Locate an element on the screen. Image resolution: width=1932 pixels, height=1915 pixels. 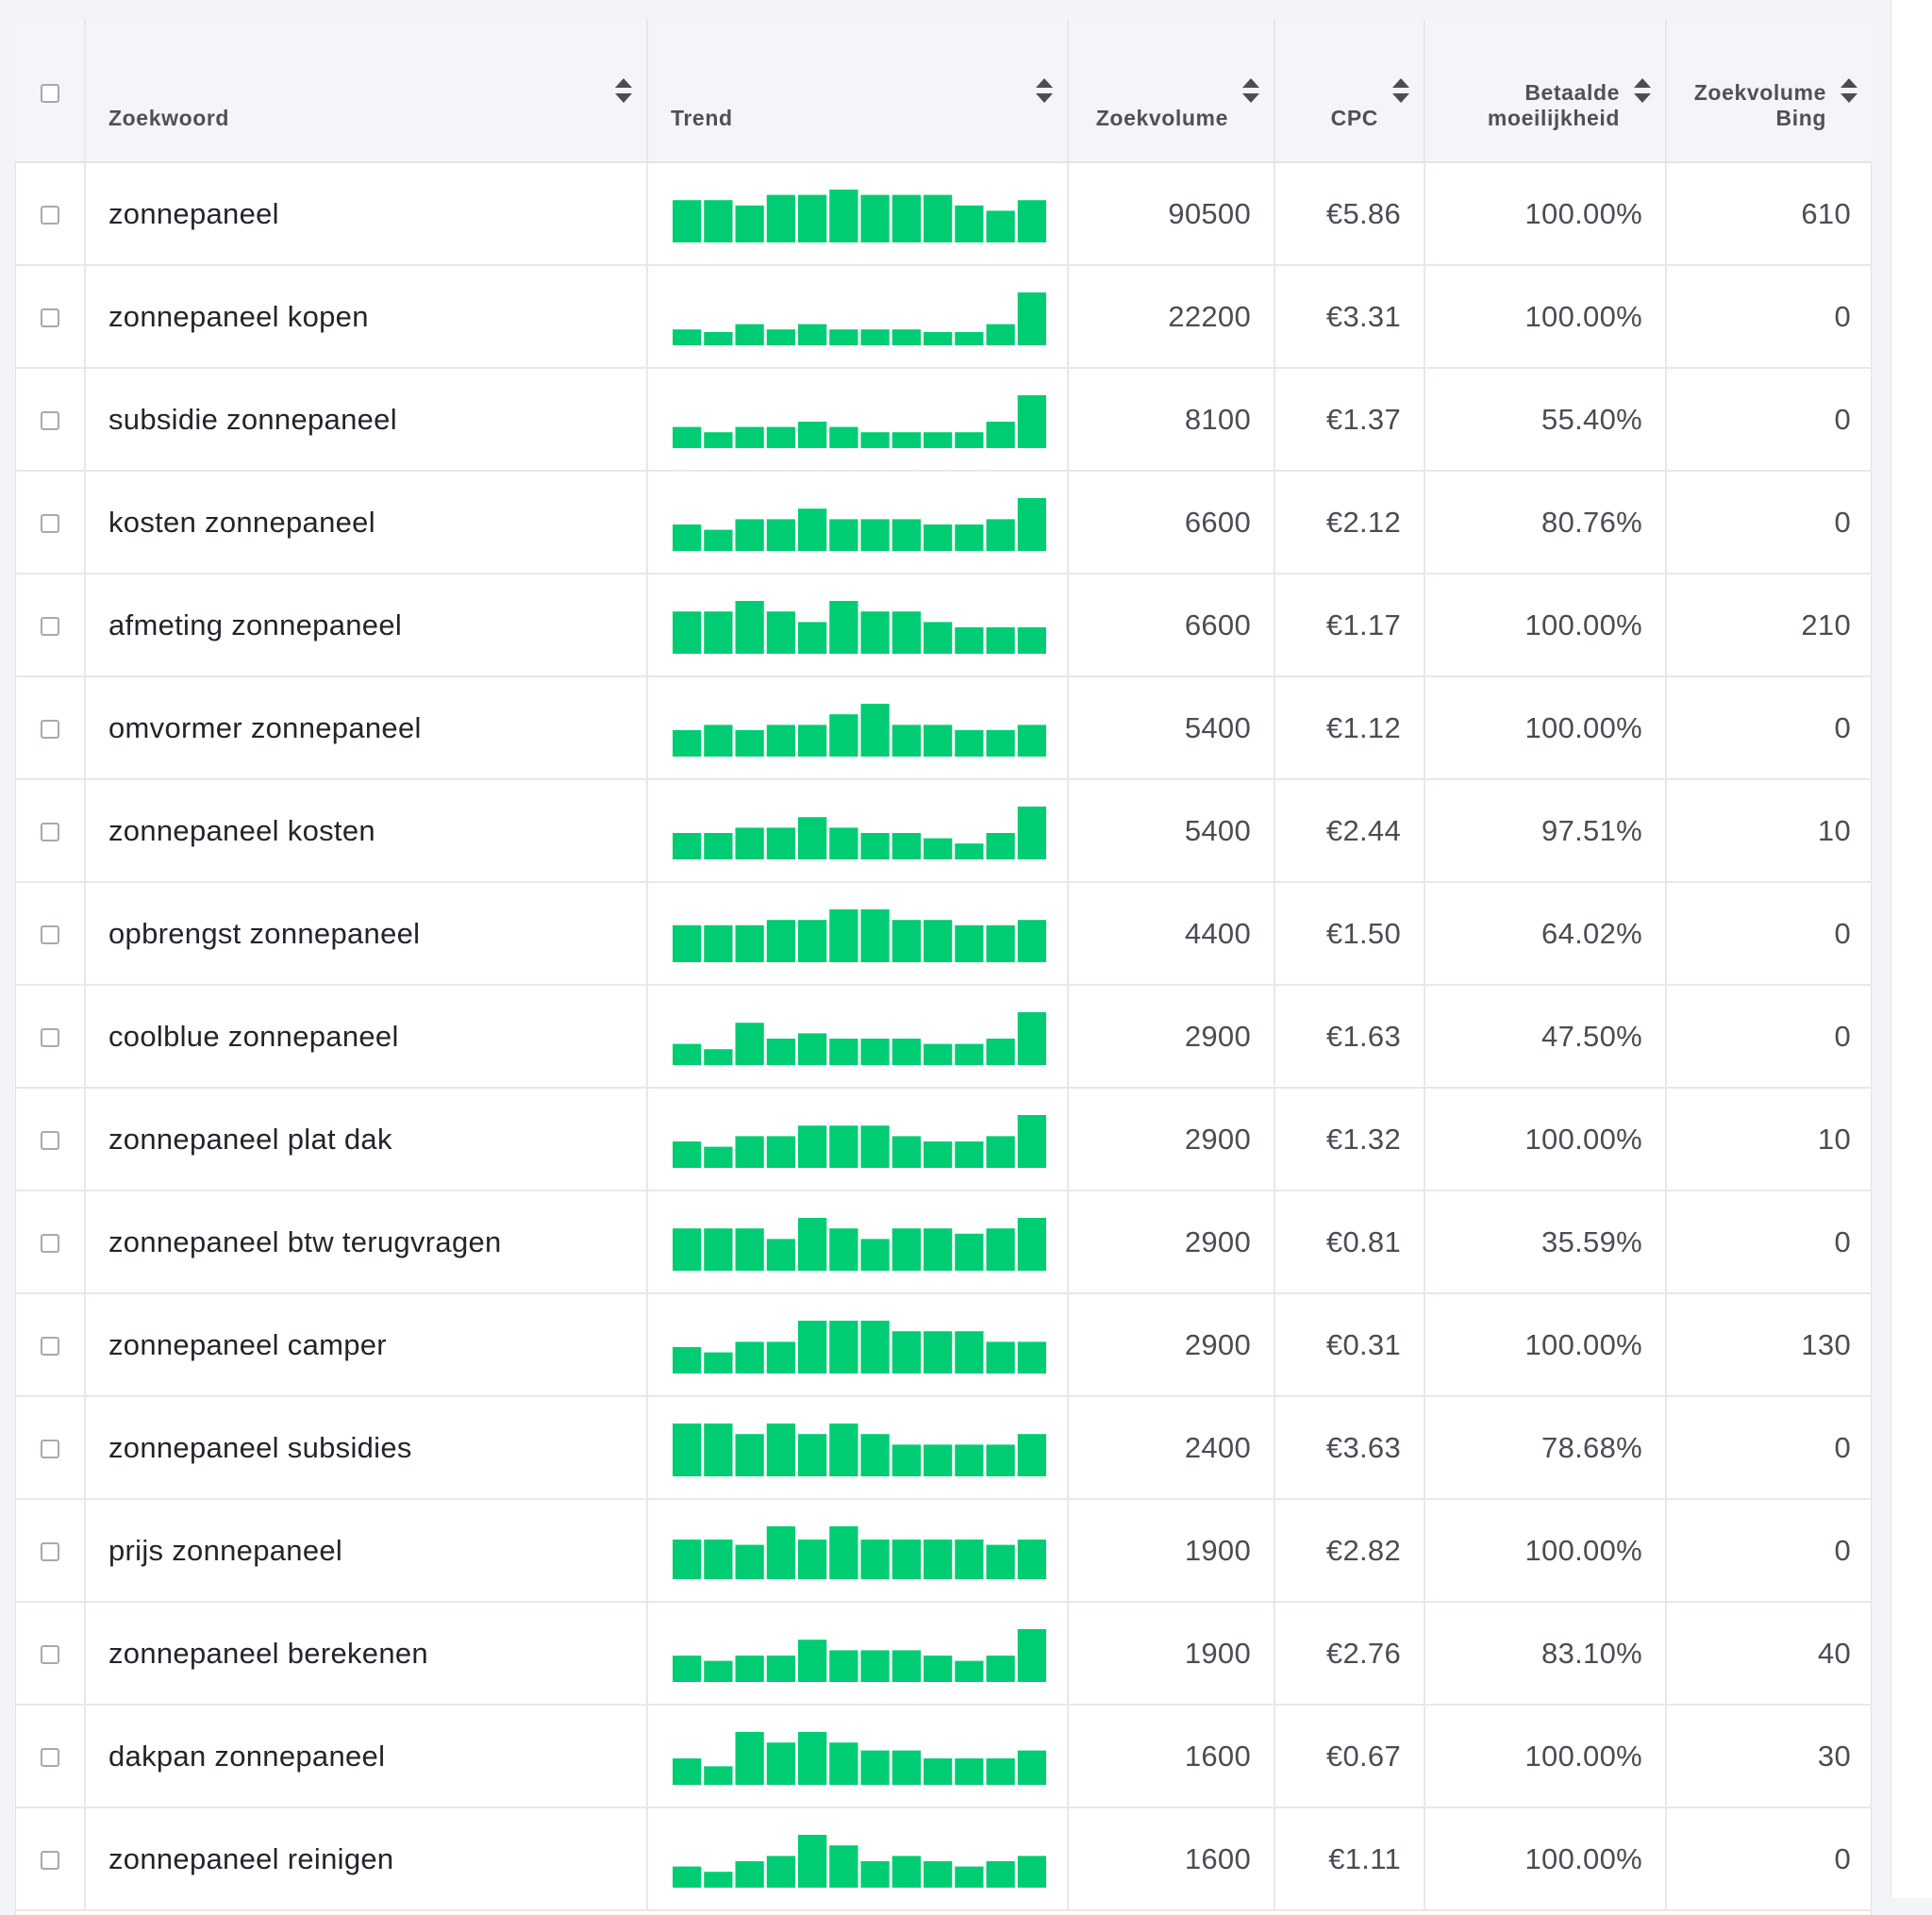
table-row: coolblue zonnepaneel 2900 €1.63 47.50% 0 is located at coordinates (943, 1036).